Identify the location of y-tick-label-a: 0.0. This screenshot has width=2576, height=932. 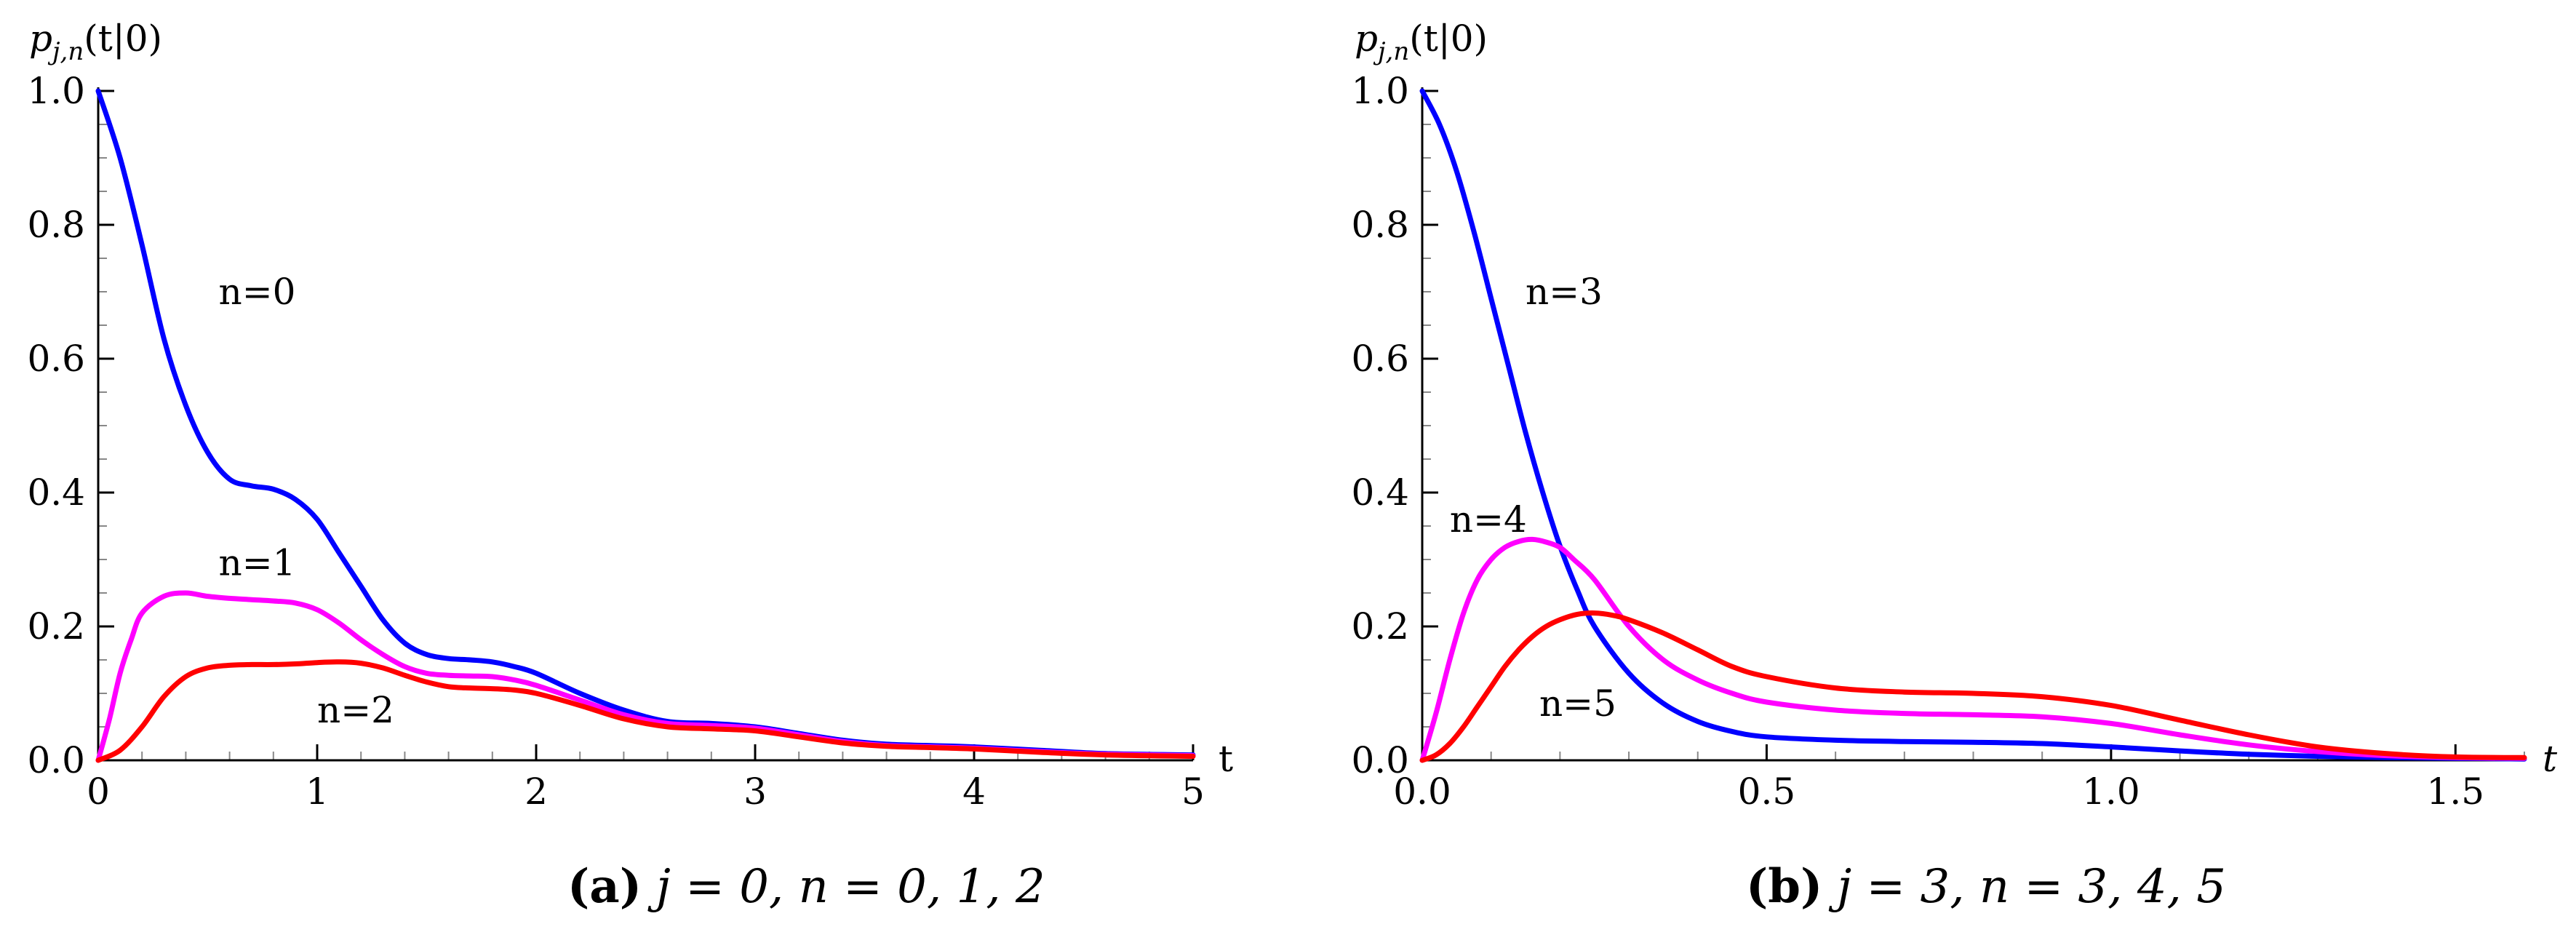
(56, 760).